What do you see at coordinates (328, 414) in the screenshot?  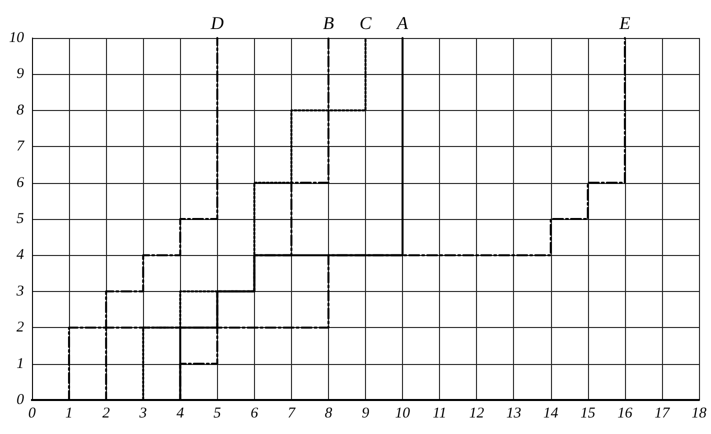 I see `x-tick-label: 8` at bounding box center [328, 414].